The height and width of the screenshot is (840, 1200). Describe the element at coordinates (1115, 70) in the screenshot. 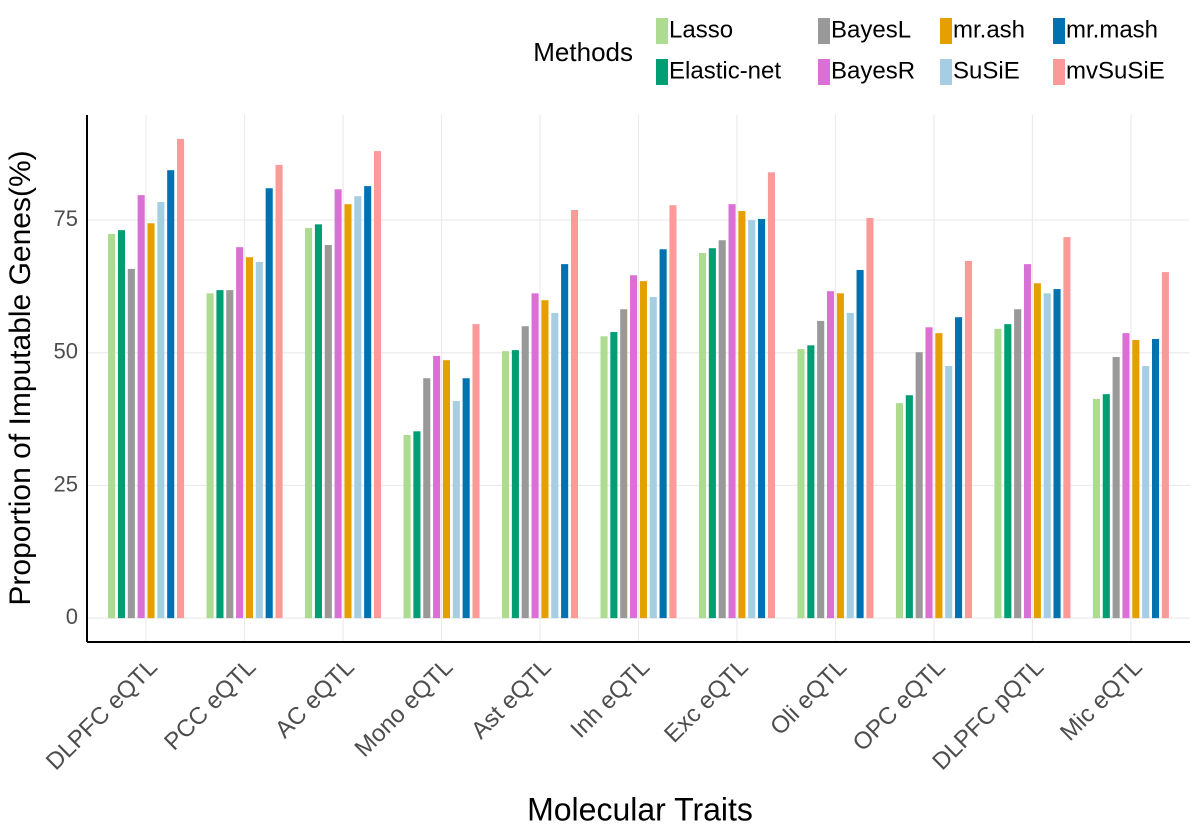

I see `legend-label: mvSuSiE` at that location.